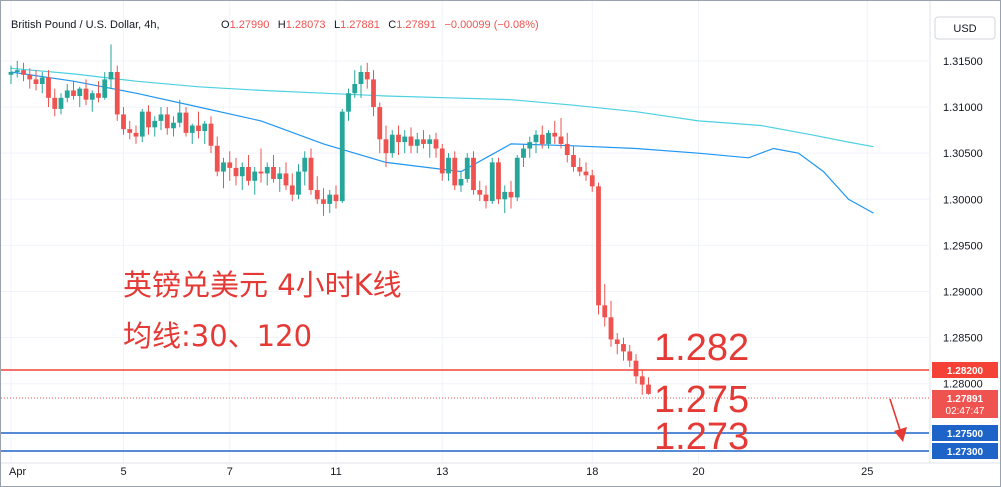  What do you see at coordinates (963, 385) in the screenshot?
I see `price-tick-label: 1.28000` at bounding box center [963, 385].